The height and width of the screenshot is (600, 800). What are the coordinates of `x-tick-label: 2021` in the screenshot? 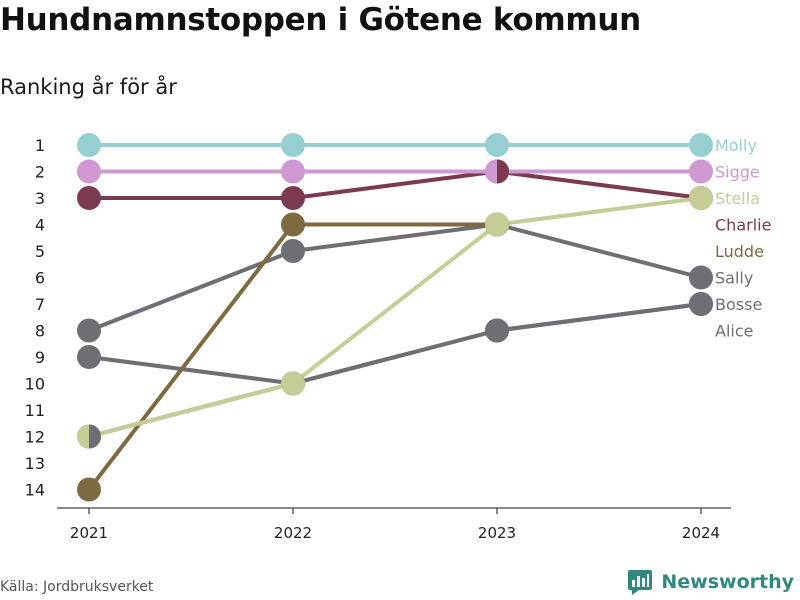 It's located at (89, 533).